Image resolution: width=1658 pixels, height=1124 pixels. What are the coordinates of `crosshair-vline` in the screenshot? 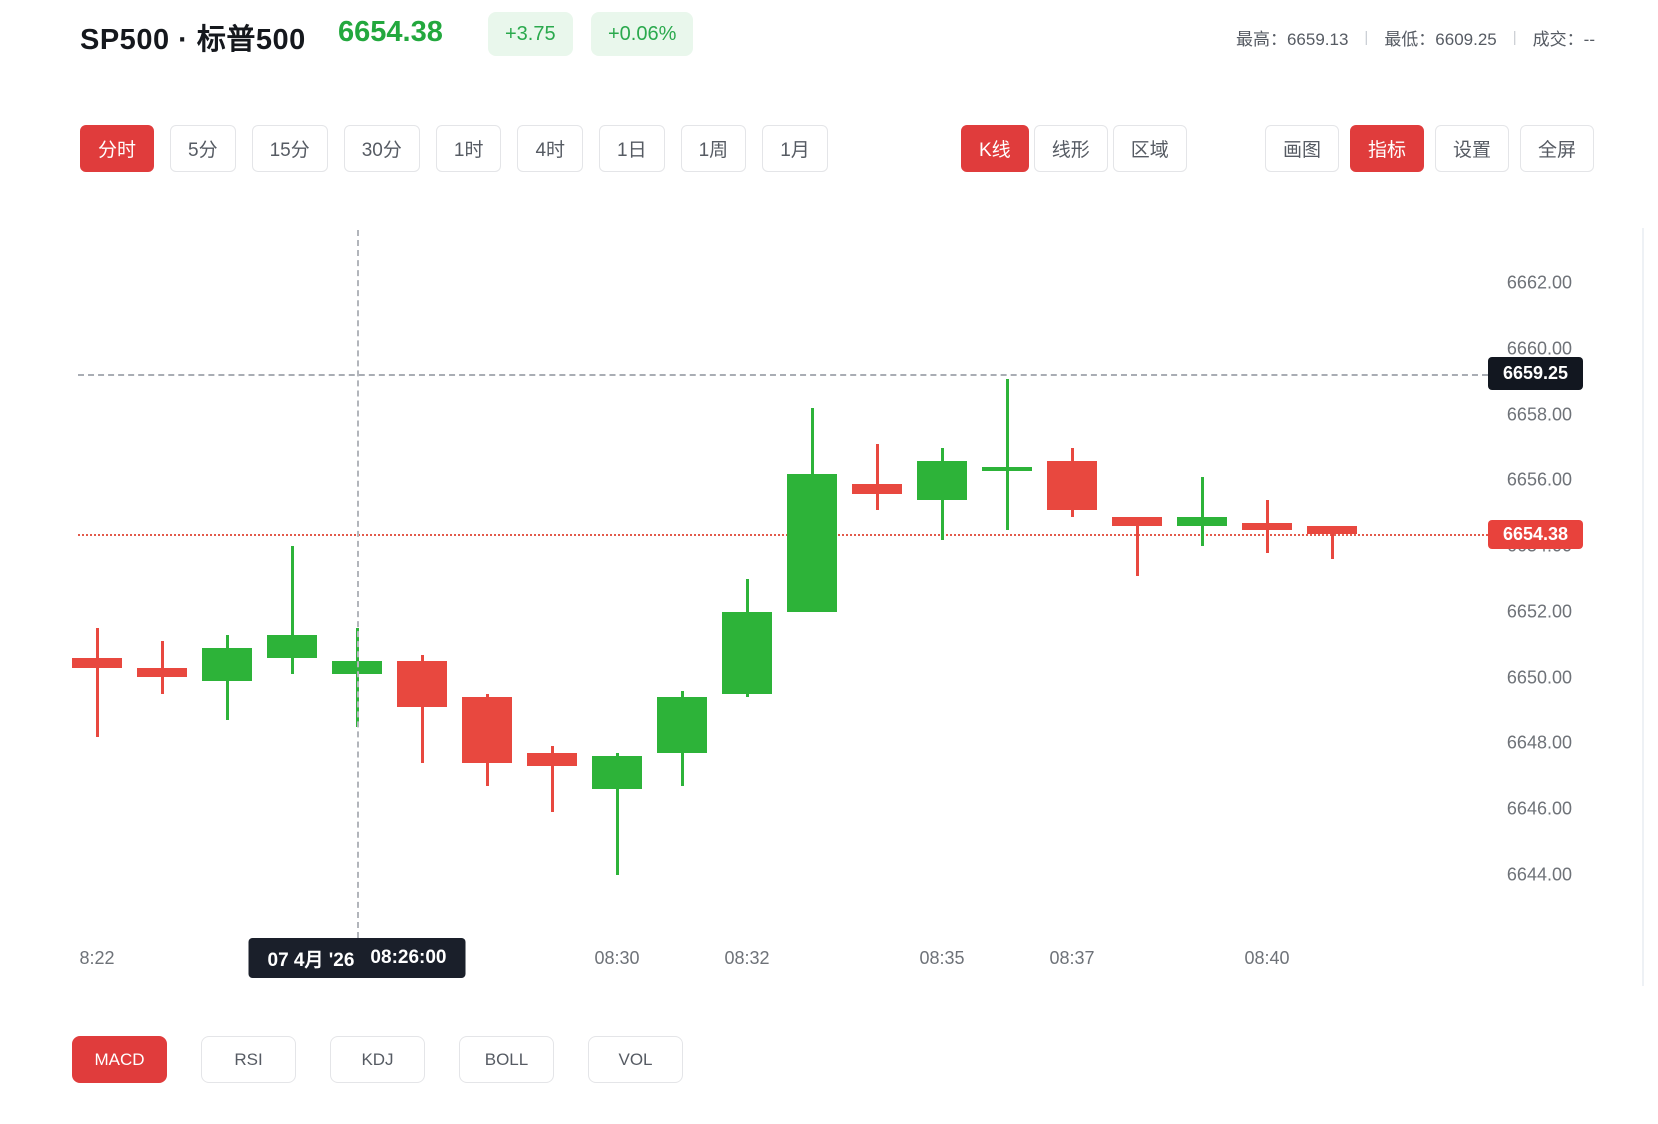 It's located at (358, 584).